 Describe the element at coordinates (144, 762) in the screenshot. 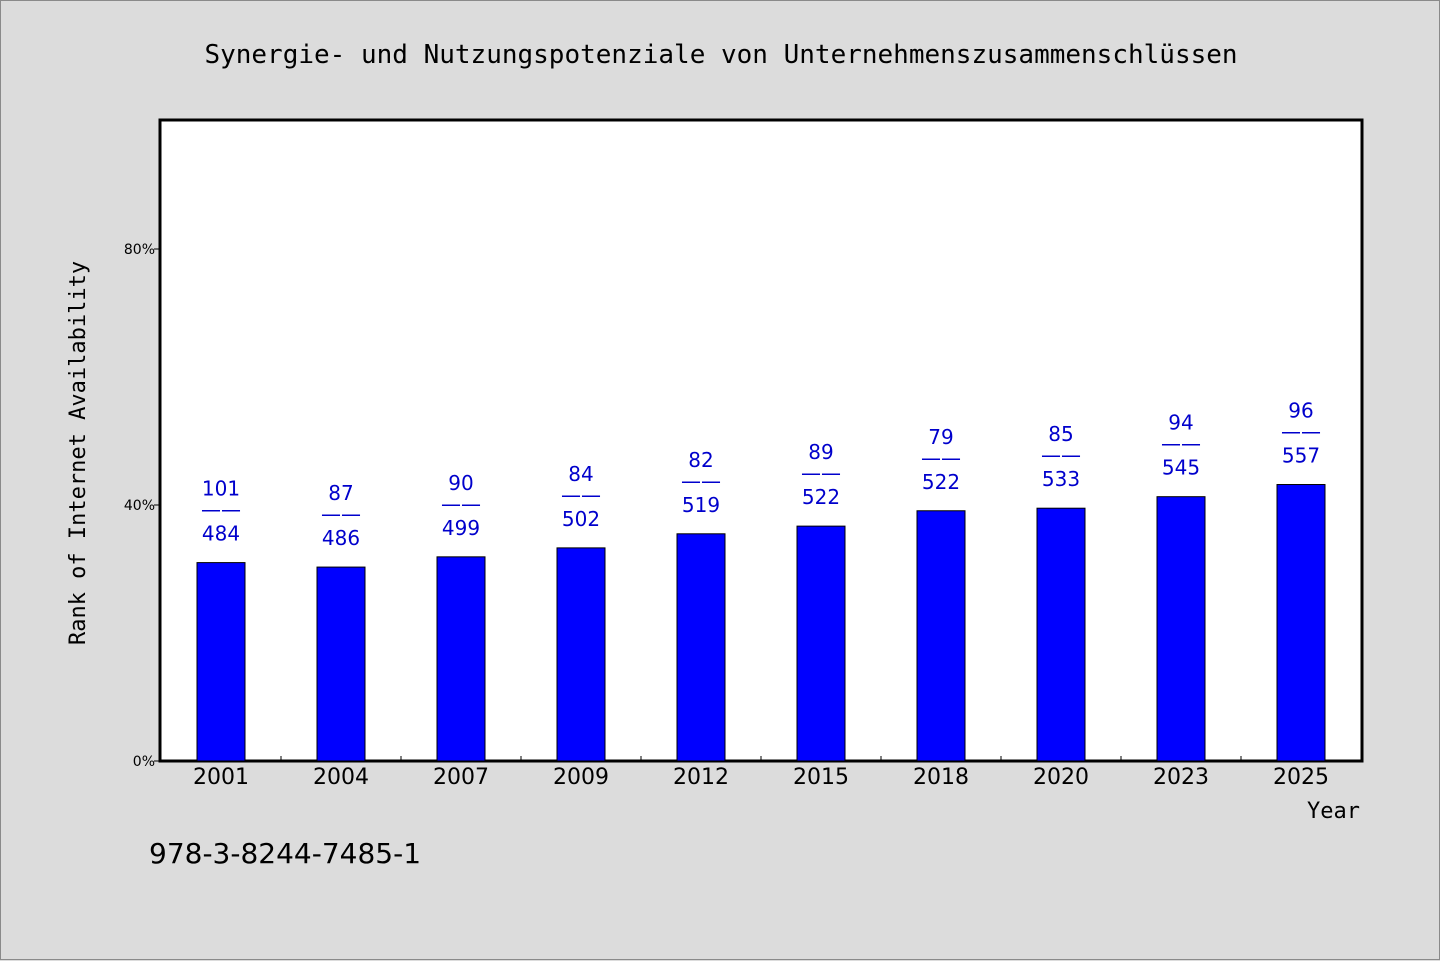

I see `y-tick-label: 0%` at that location.